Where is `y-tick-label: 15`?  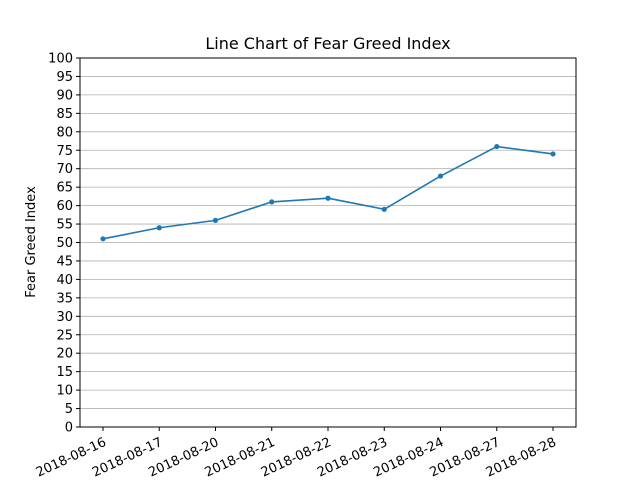 y-tick-label: 15 is located at coordinates (64, 372).